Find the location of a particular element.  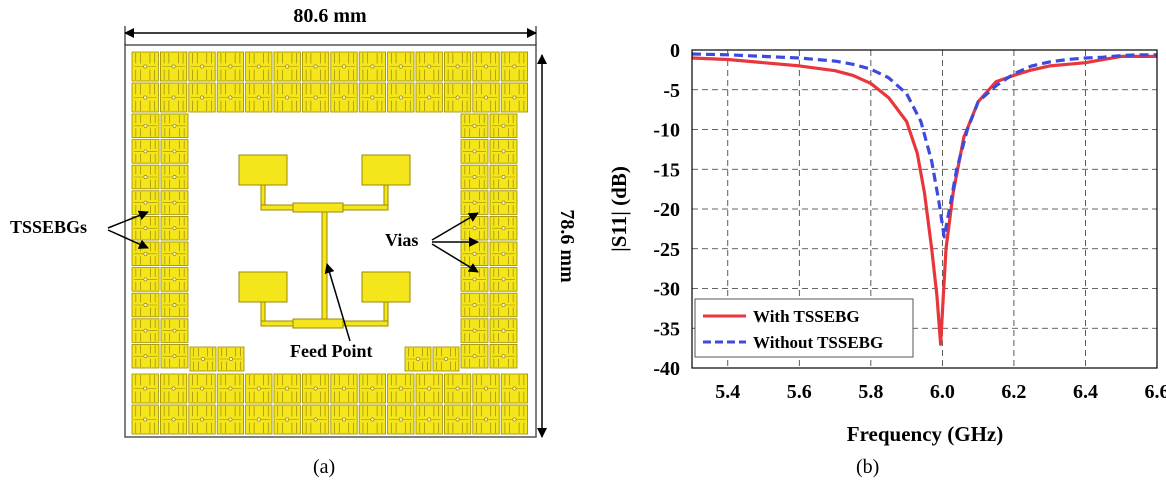

y-axis-label: |S11| (dB) is located at coordinates (619, 209).